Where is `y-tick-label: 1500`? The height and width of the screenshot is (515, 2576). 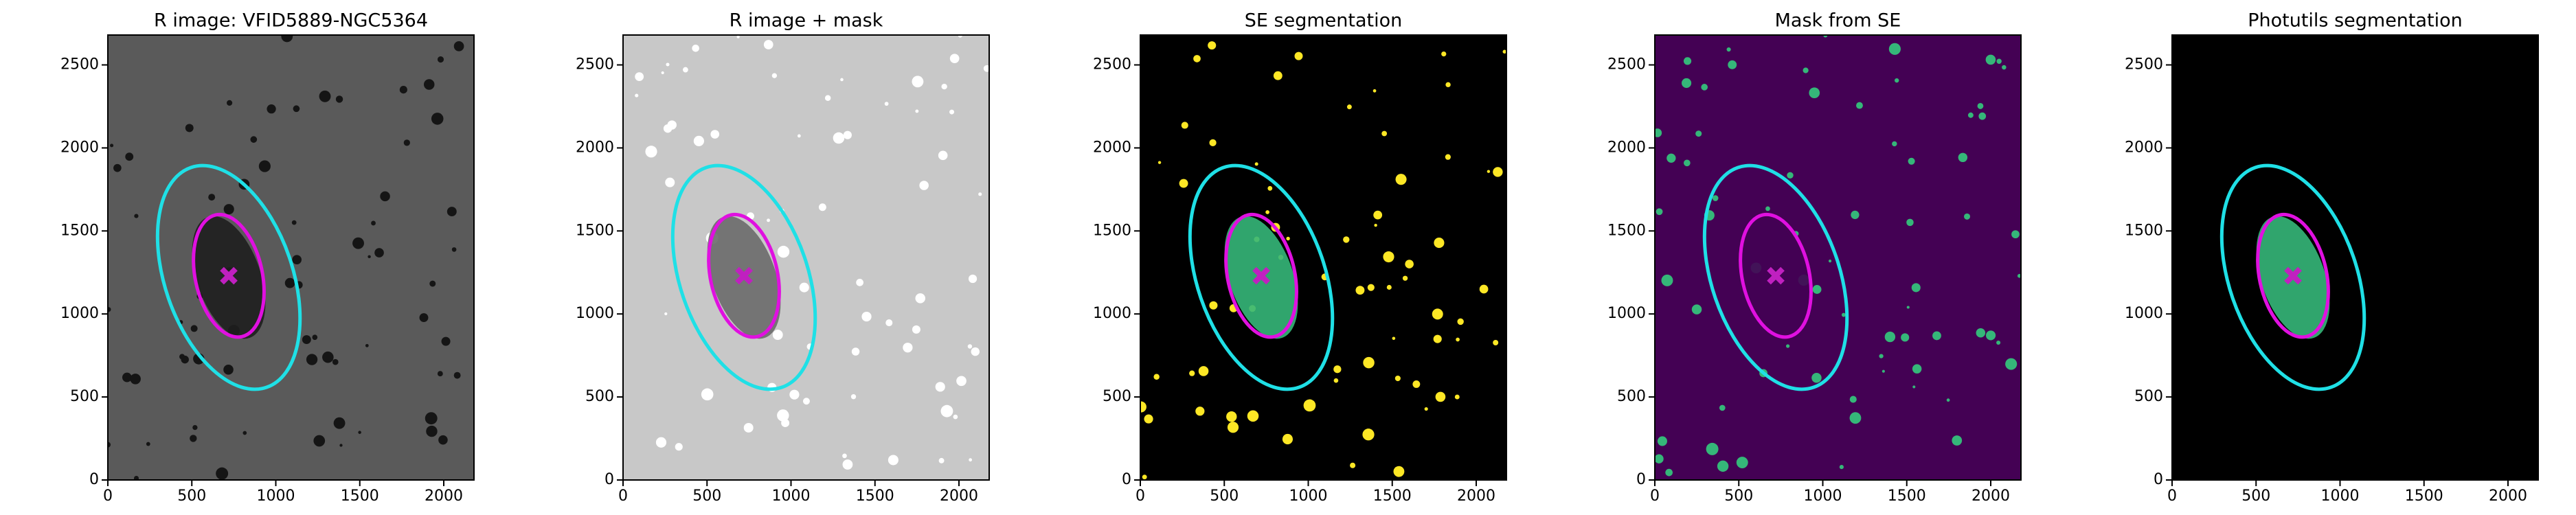
y-tick-label: 1500 is located at coordinates (79, 231).